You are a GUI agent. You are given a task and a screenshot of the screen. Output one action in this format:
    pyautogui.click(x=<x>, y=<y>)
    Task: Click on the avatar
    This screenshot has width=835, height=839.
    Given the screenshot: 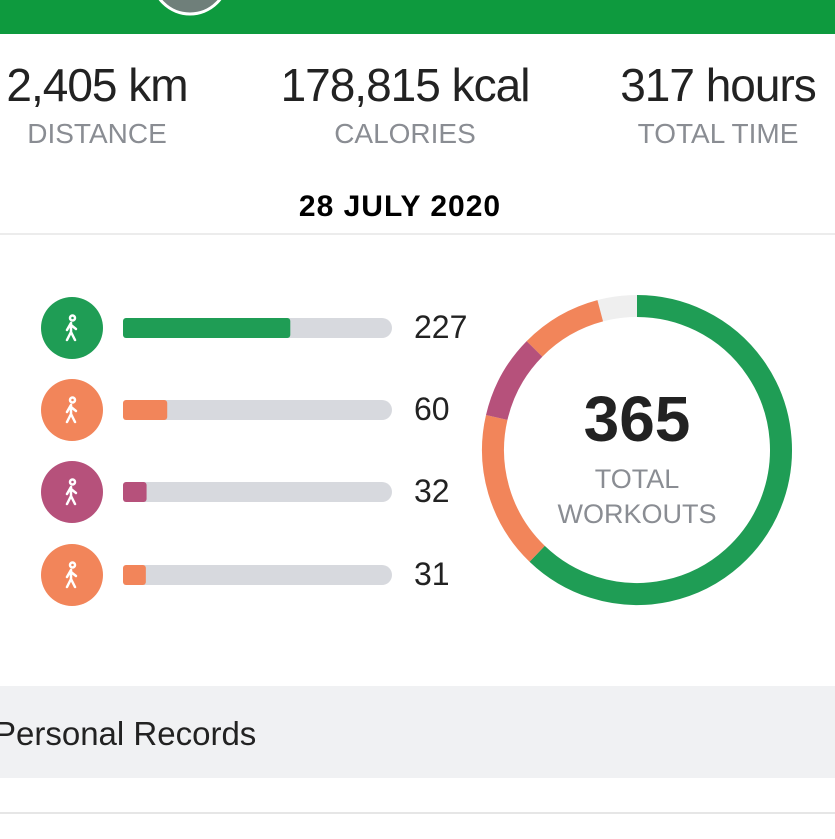 What is the action you would take?
    pyautogui.click(x=190, y=8)
    